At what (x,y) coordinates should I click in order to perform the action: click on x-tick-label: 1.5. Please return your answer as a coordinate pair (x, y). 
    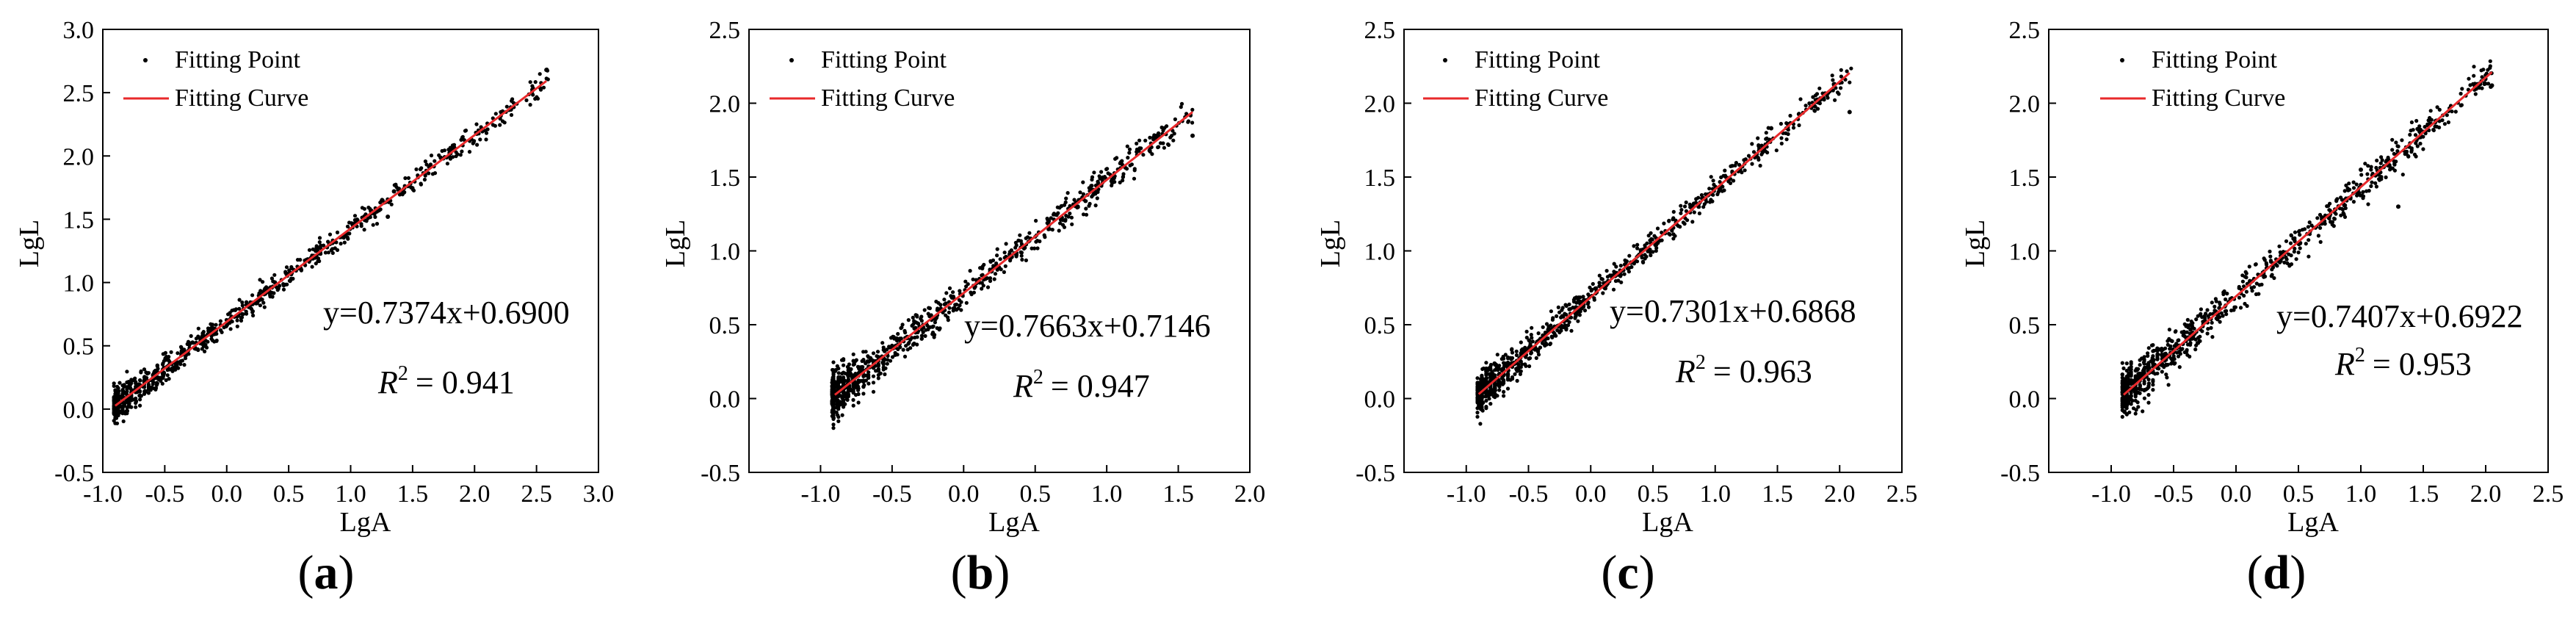
    Looking at the image, I should click on (1777, 494).